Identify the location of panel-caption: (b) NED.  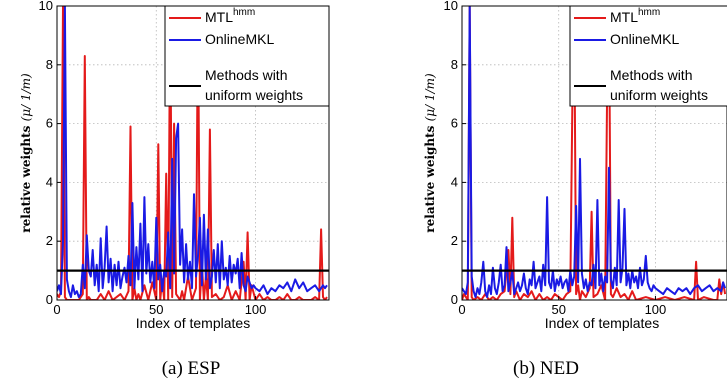
(546, 368).